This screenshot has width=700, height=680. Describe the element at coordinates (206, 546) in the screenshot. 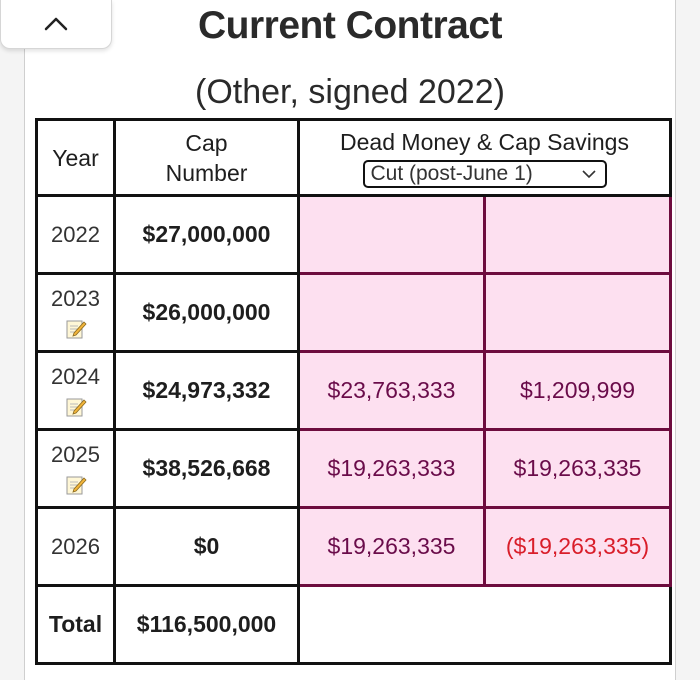

I see `cap-number-cell: $0` at that location.